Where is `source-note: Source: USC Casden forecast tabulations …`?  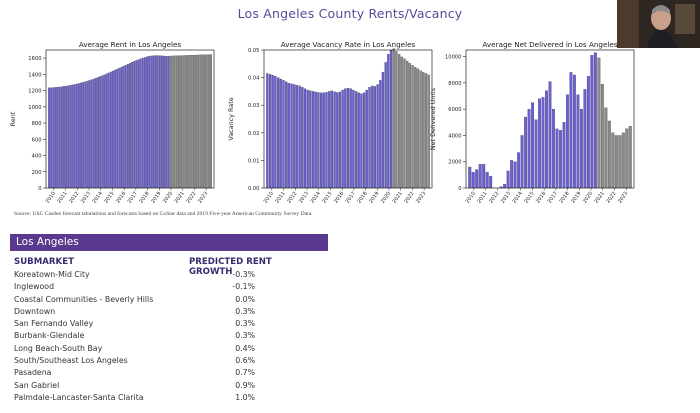
source-note: Source: USC Casden forecast tabulations … is located at coordinates (163, 214).